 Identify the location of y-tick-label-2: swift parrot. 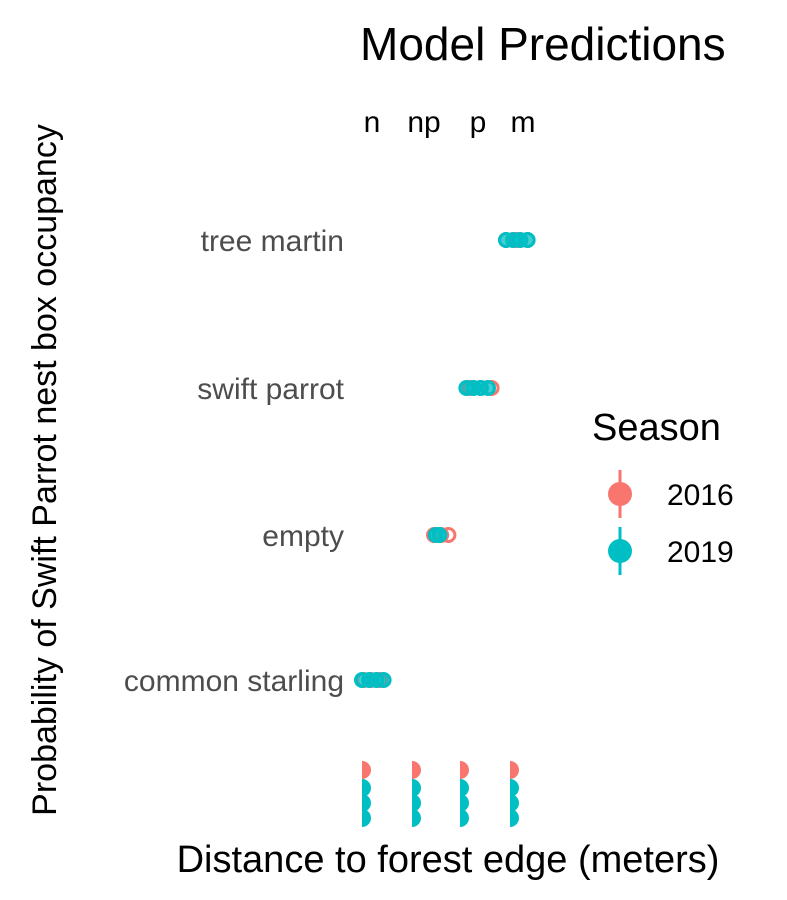
(270, 389).